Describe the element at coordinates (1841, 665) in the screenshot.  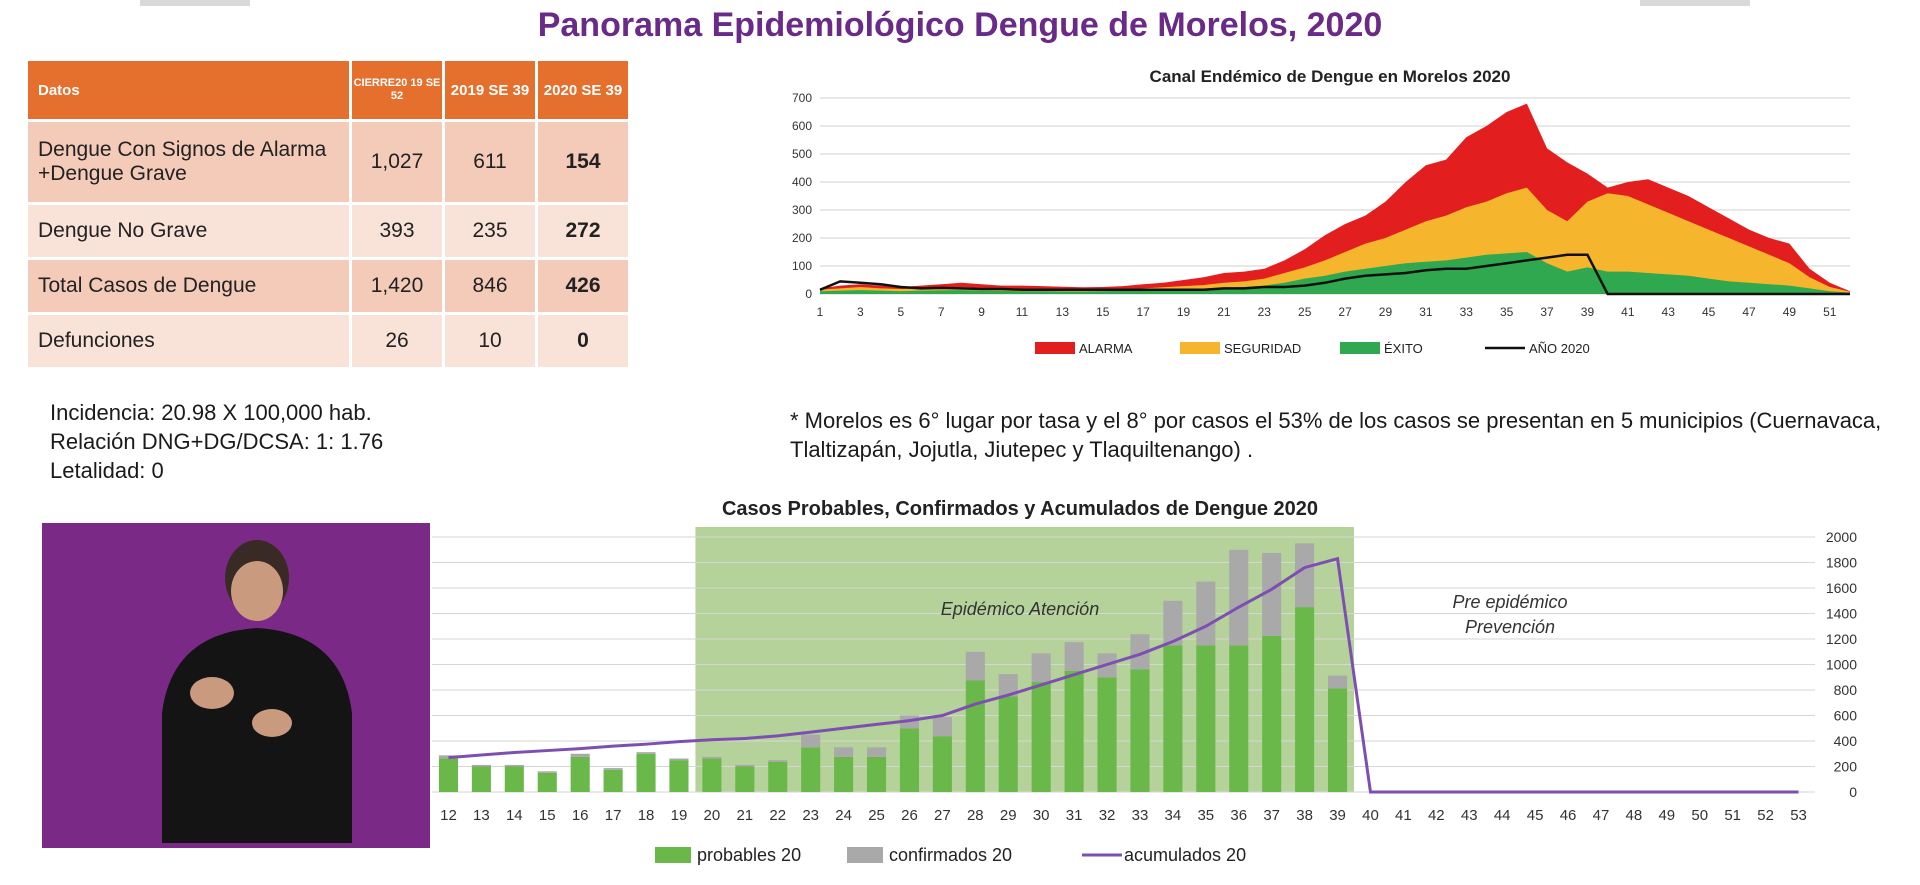
I see `y2-tick-label: 1000` at that location.